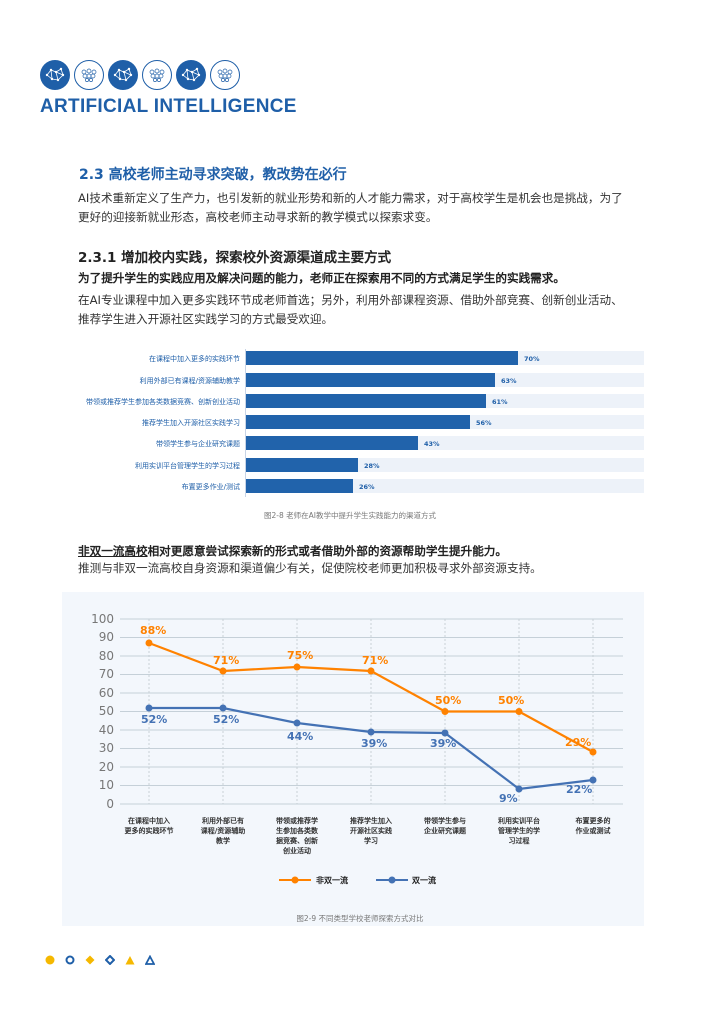 The height and width of the screenshot is (1024, 724). I want to click on bar-value: 28%, so click(372, 466).